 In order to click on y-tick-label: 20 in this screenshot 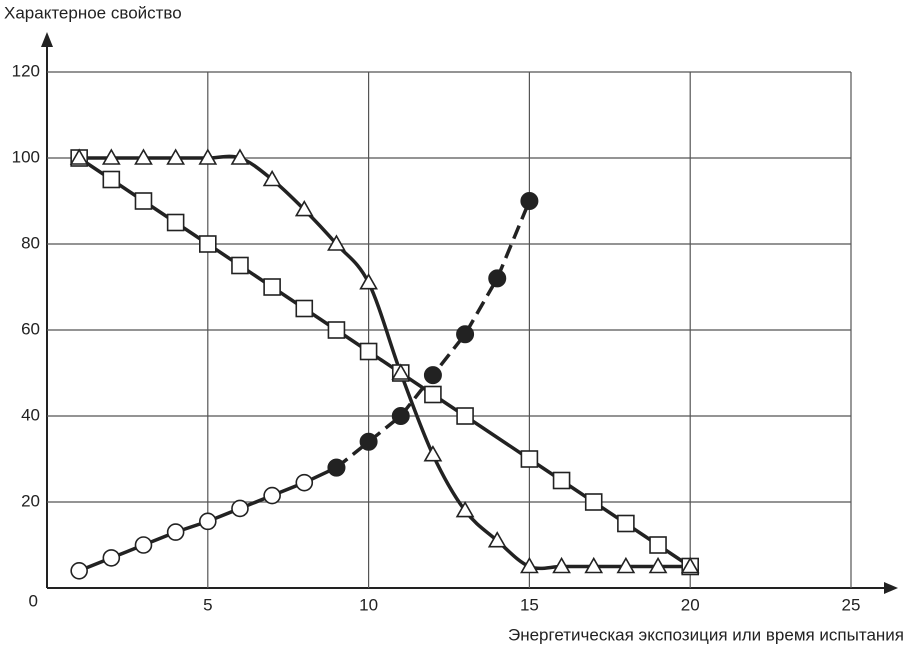, I will do `click(30, 500)`.